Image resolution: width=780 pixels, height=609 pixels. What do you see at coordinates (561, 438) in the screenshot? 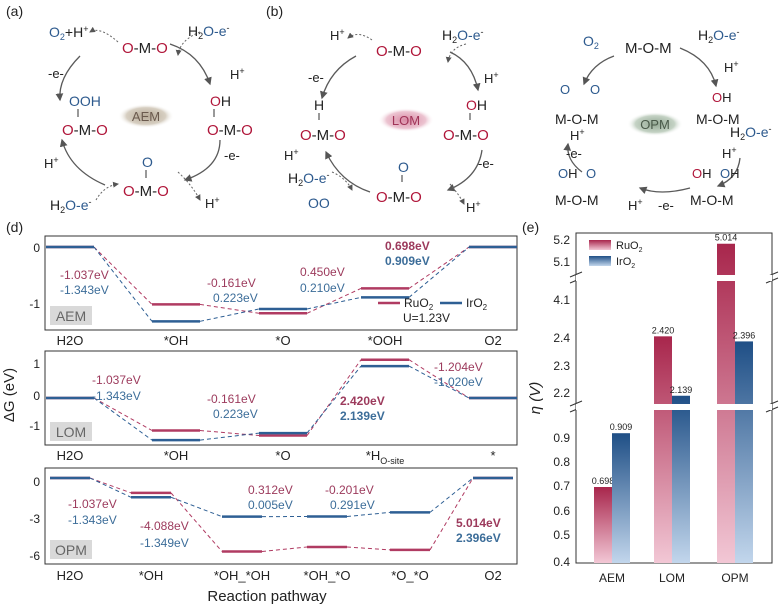
I see `svg-text: 0.9` at bounding box center [561, 438].